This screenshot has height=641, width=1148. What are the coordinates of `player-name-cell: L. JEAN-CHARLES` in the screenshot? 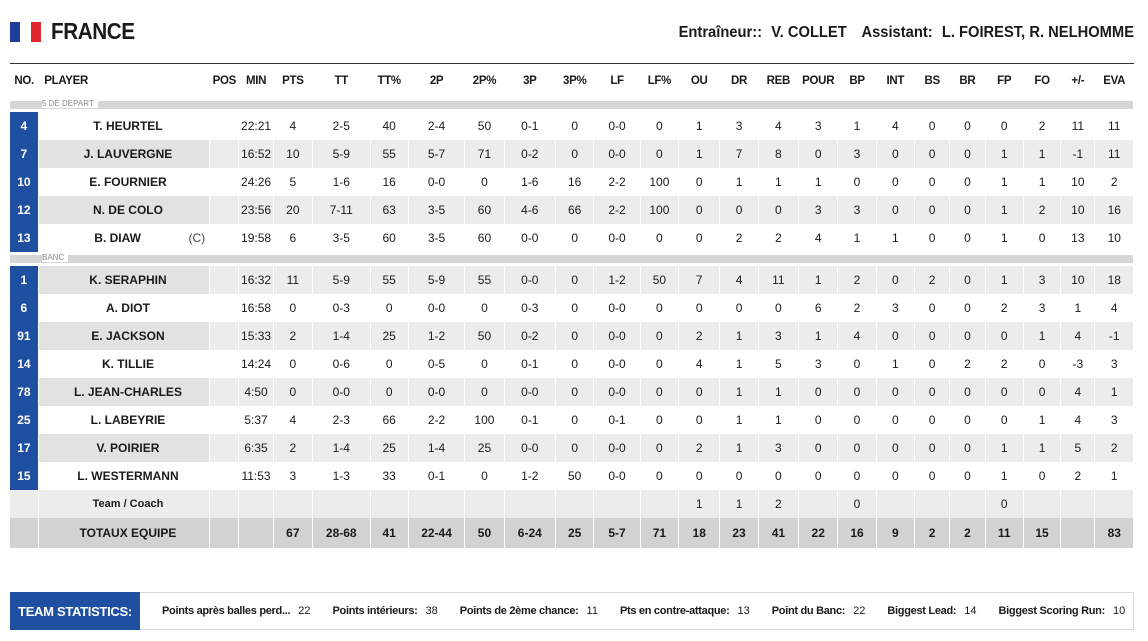 It's located at (124, 391).